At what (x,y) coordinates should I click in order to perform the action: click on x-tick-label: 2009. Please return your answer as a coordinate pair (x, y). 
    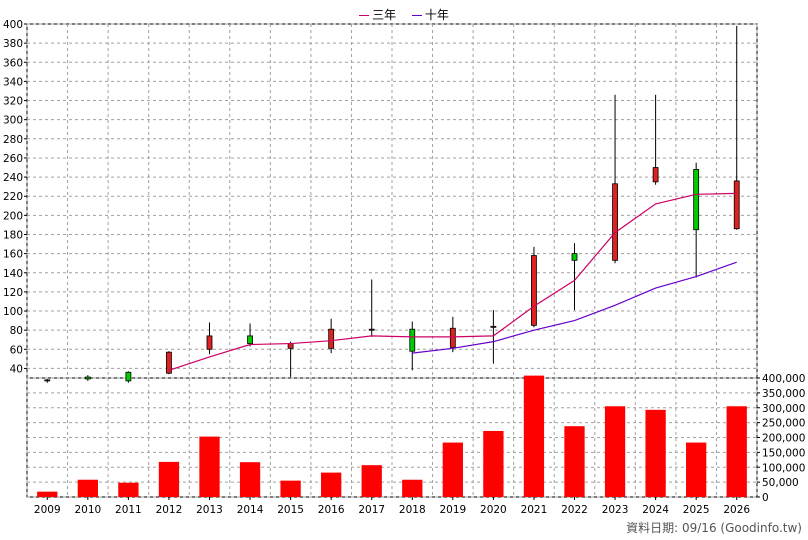
    Looking at the image, I should click on (47, 510).